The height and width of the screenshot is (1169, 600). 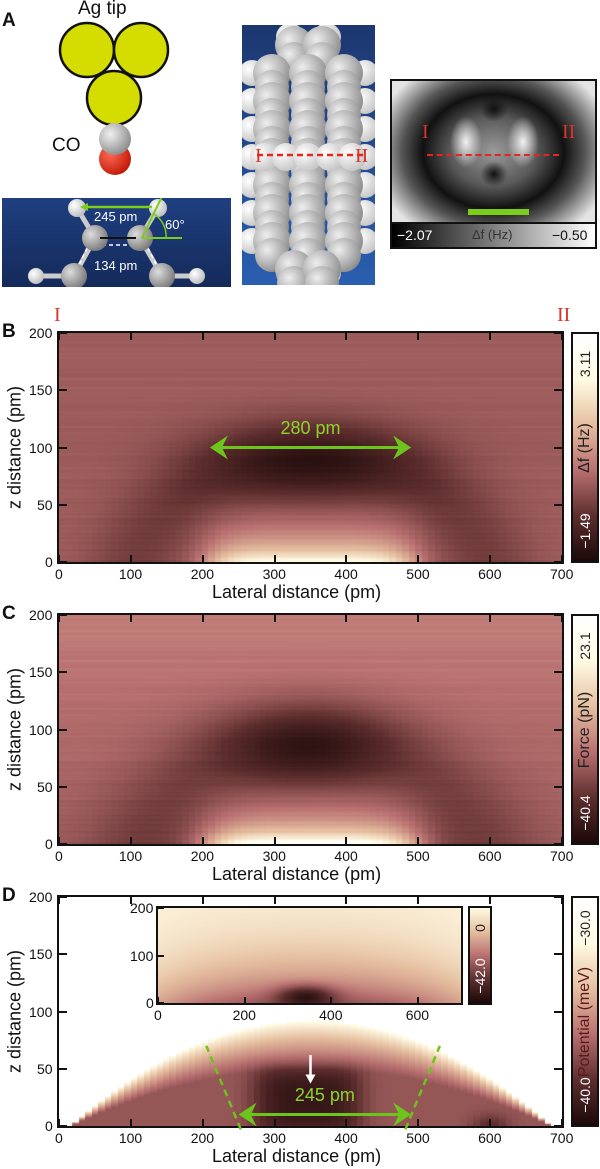 I want to click on inset-y-tick-label: 100, so click(x=142, y=955).